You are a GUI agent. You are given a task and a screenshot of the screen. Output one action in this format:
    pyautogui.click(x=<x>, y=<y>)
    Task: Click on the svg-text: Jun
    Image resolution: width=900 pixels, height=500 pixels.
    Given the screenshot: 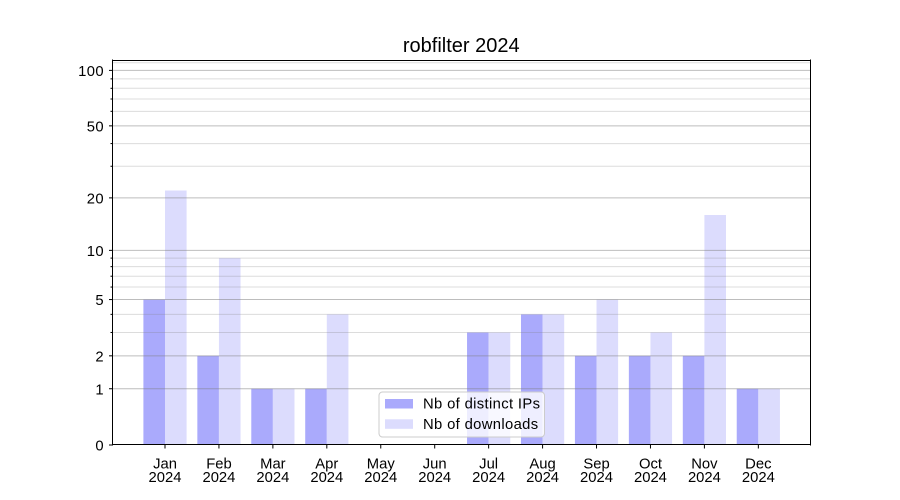 What is the action you would take?
    pyautogui.click(x=435, y=465)
    